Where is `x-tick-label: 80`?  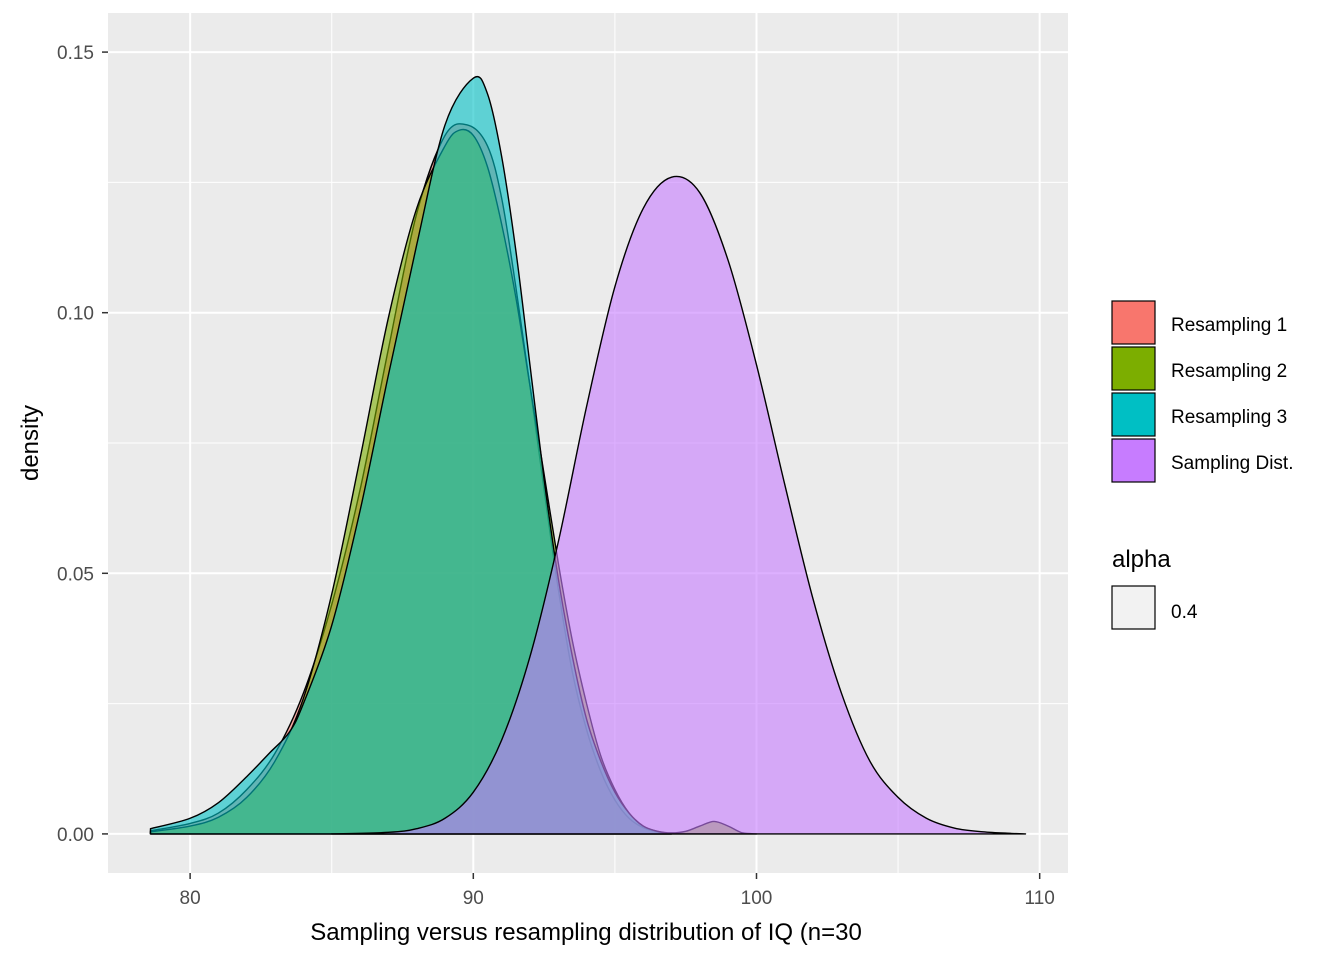
x-tick-label: 80 is located at coordinates (190, 898).